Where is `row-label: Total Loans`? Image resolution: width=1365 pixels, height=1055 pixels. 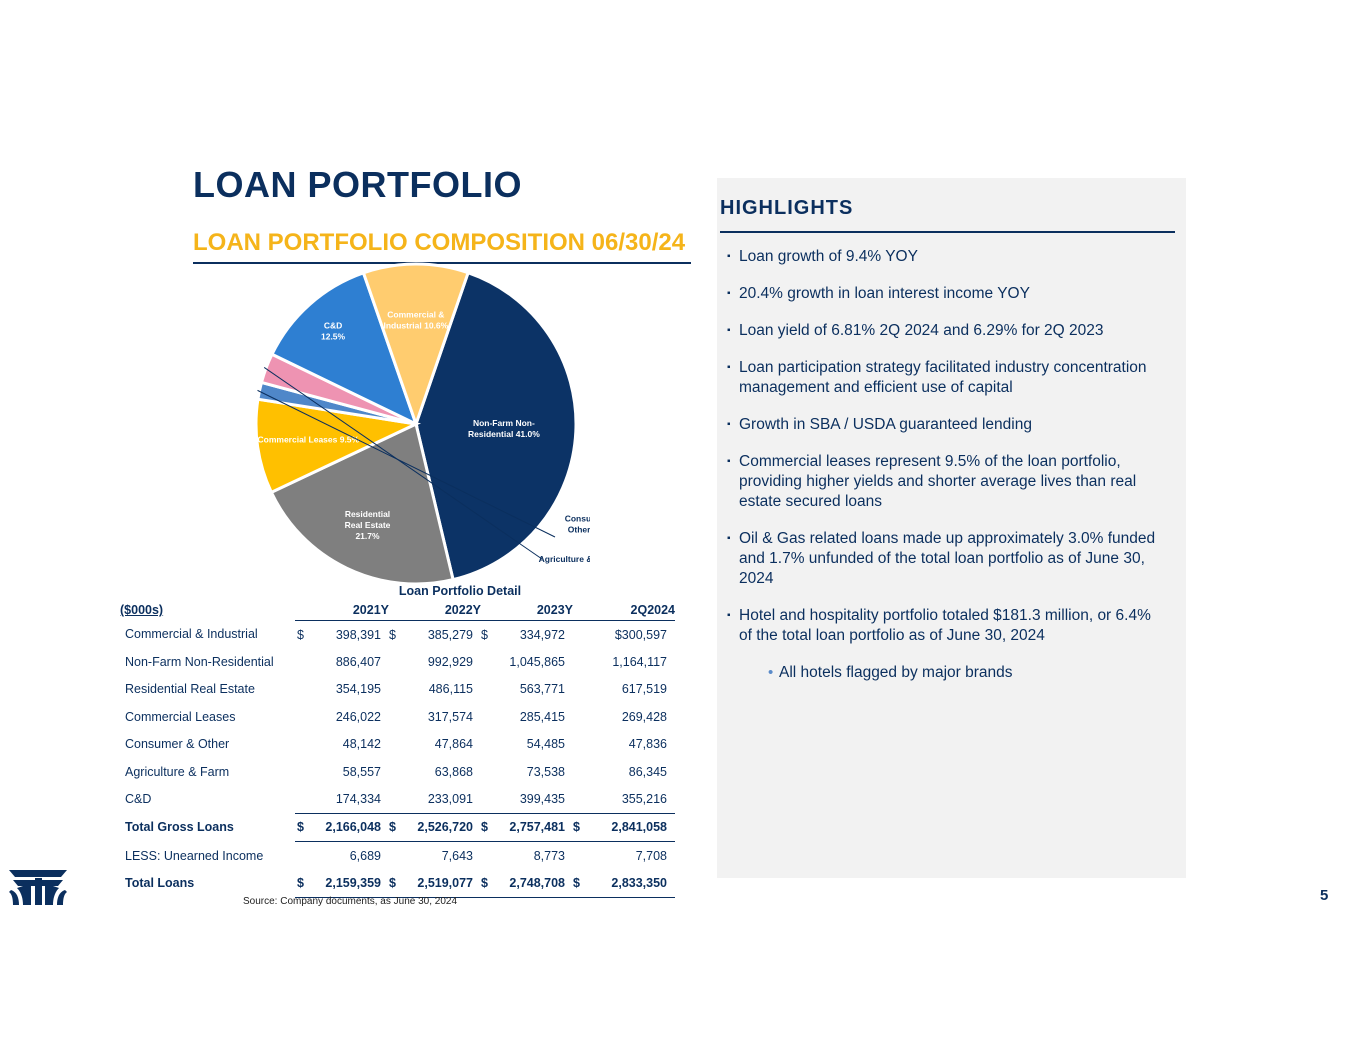 row-label: Total Loans is located at coordinates (160, 883).